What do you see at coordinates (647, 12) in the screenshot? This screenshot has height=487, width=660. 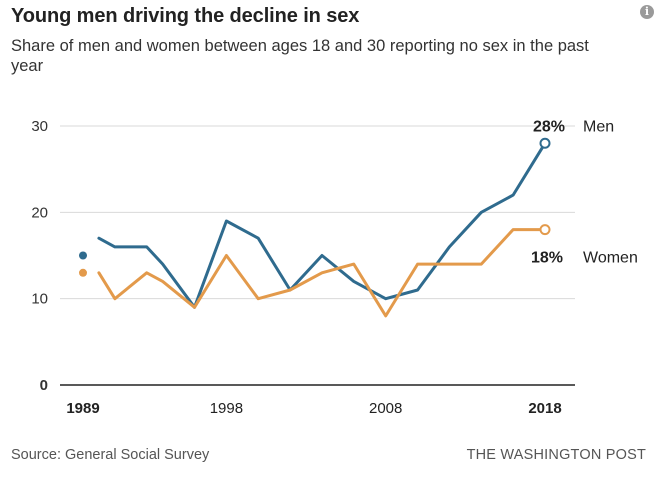 I see `info-icon: i` at bounding box center [647, 12].